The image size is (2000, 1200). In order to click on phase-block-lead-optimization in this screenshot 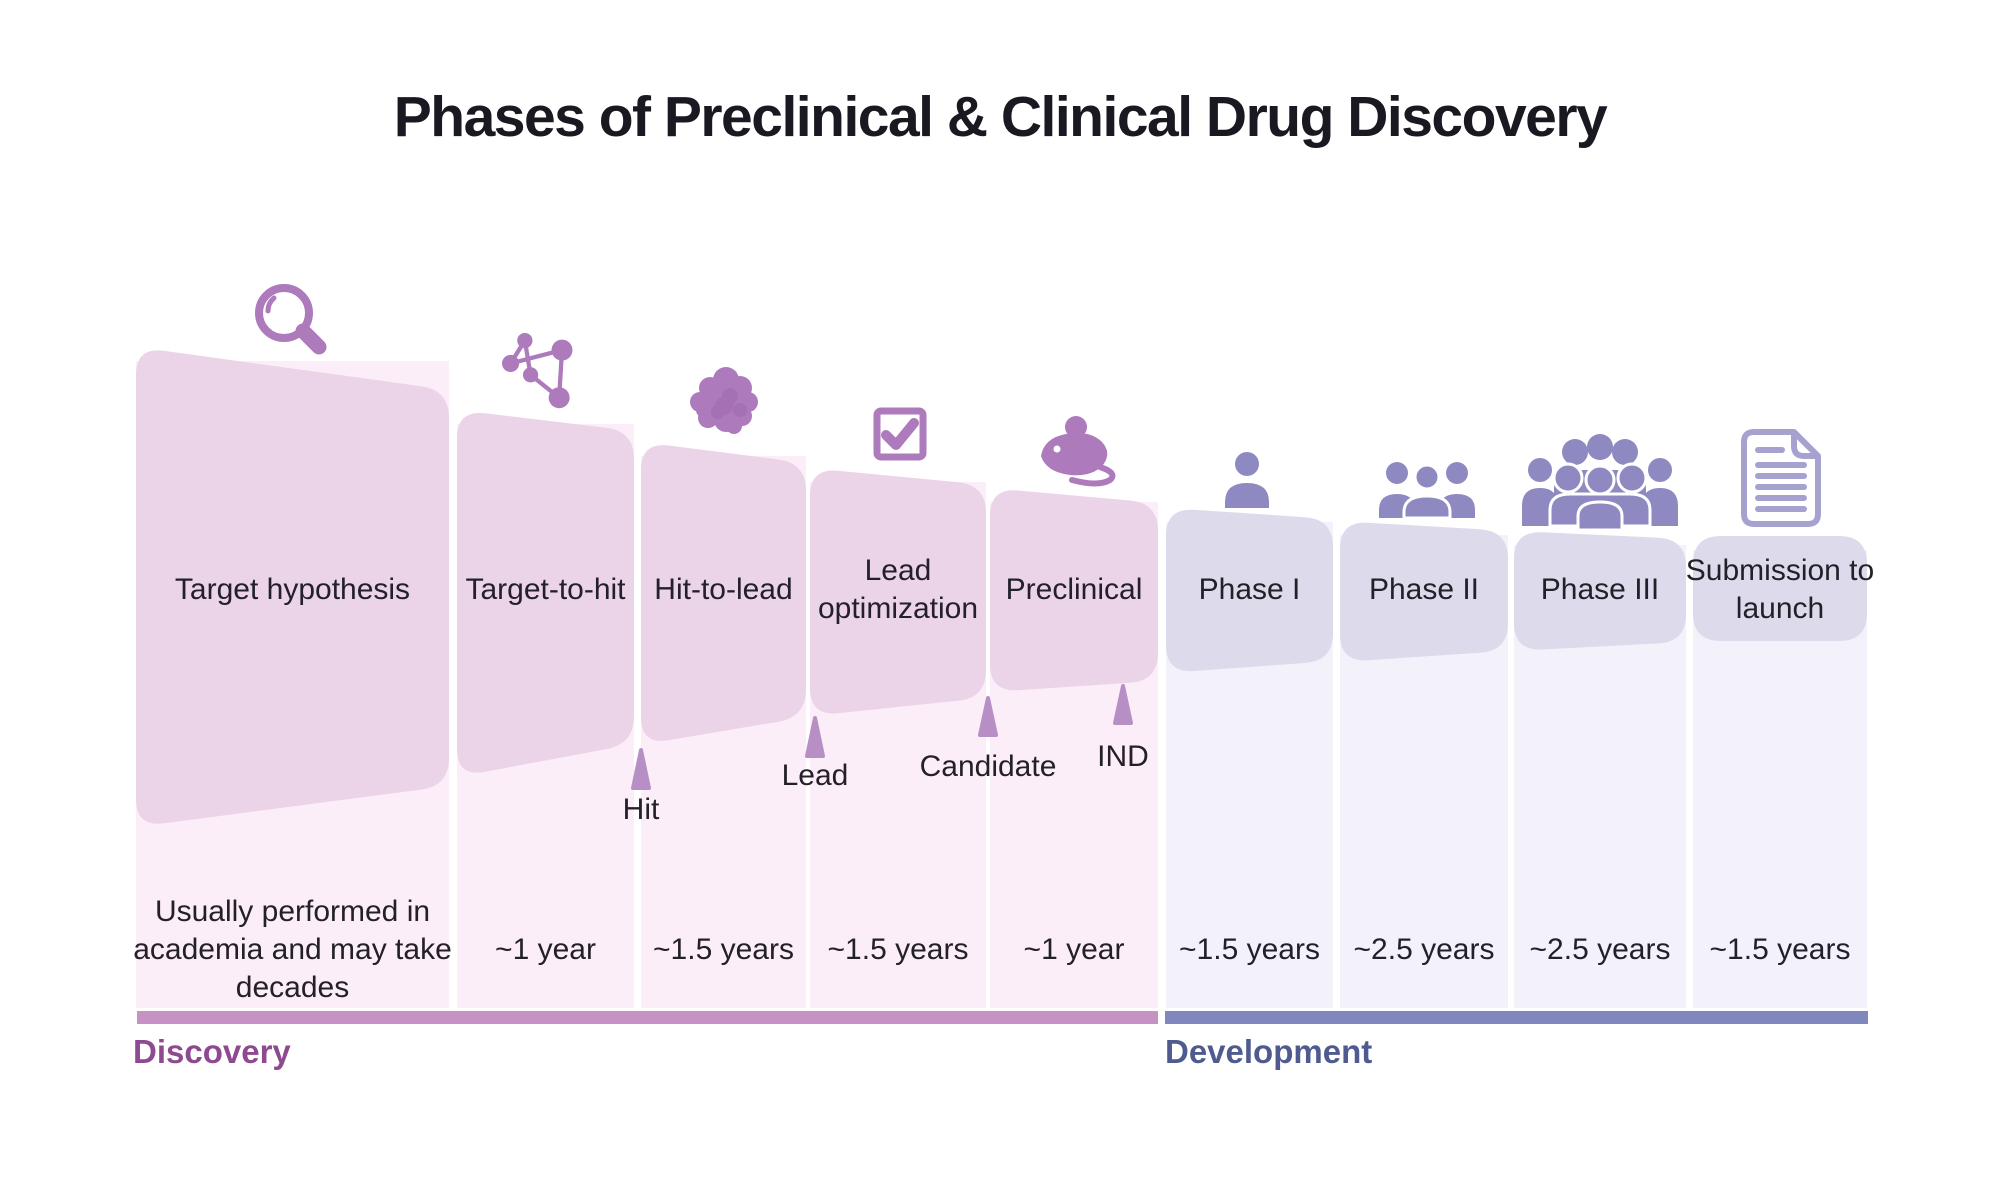, I will do `click(898, 592)`.